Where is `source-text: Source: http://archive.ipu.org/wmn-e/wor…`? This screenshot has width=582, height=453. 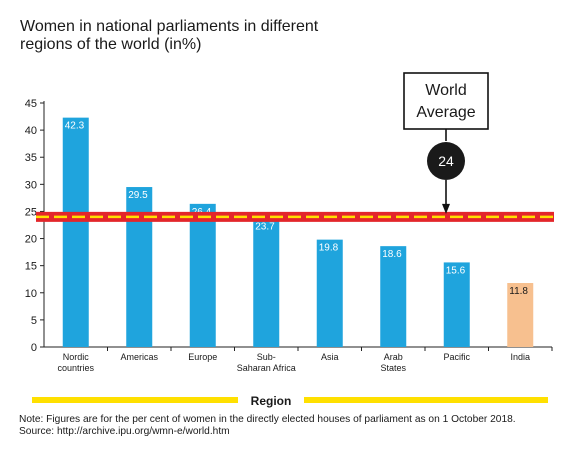 source-text: Source: http://archive.ipu.org/wmn-e/wor… is located at coordinates (124, 431).